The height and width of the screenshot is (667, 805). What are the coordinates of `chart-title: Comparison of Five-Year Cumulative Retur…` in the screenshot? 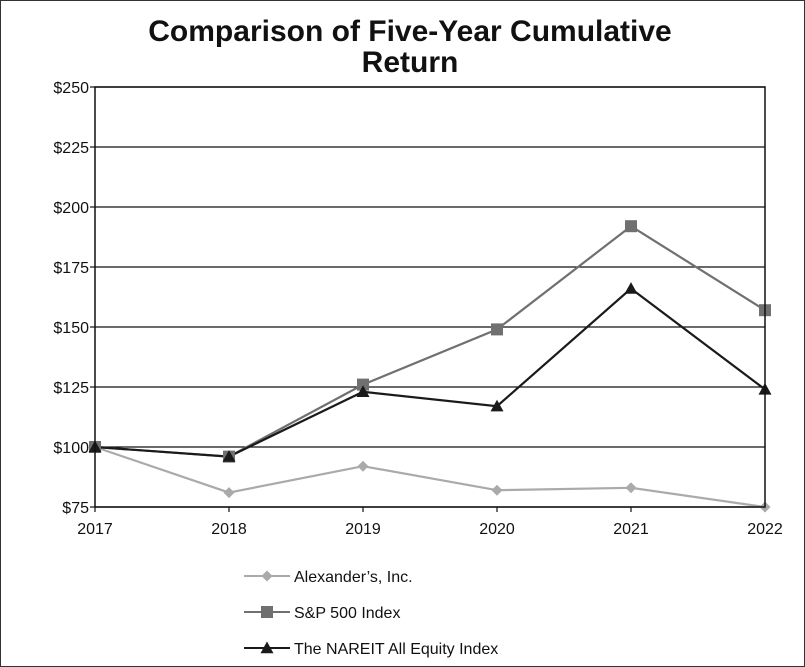 It's located at (410, 47).